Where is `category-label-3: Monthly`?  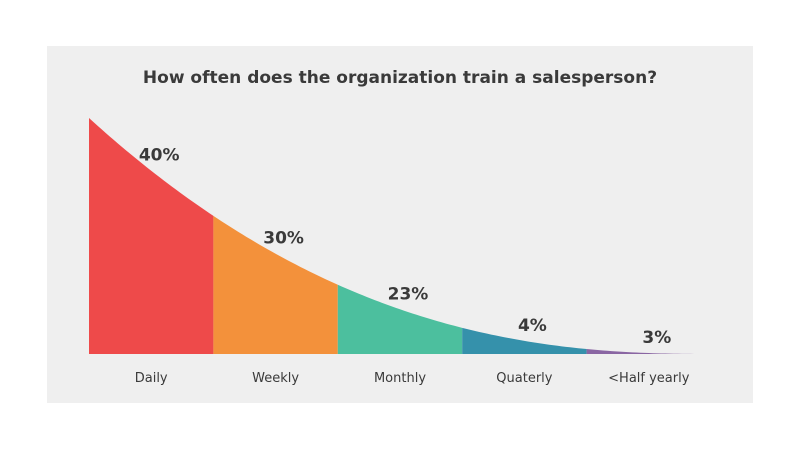
category-label-3: Monthly is located at coordinates (400, 378).